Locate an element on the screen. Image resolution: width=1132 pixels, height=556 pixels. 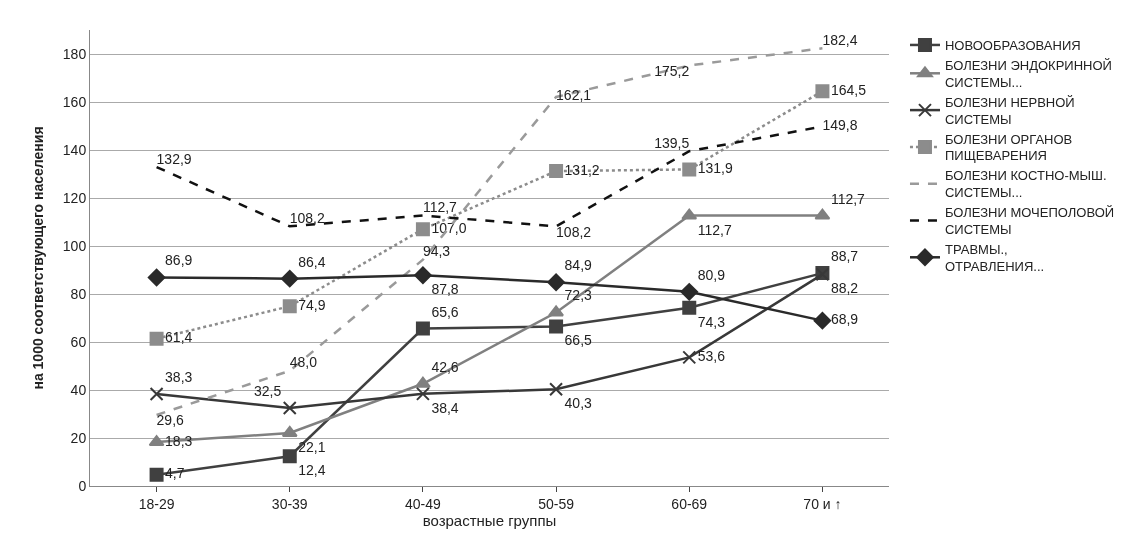
data-label: 61,4 is located at coordinates (179, 337).